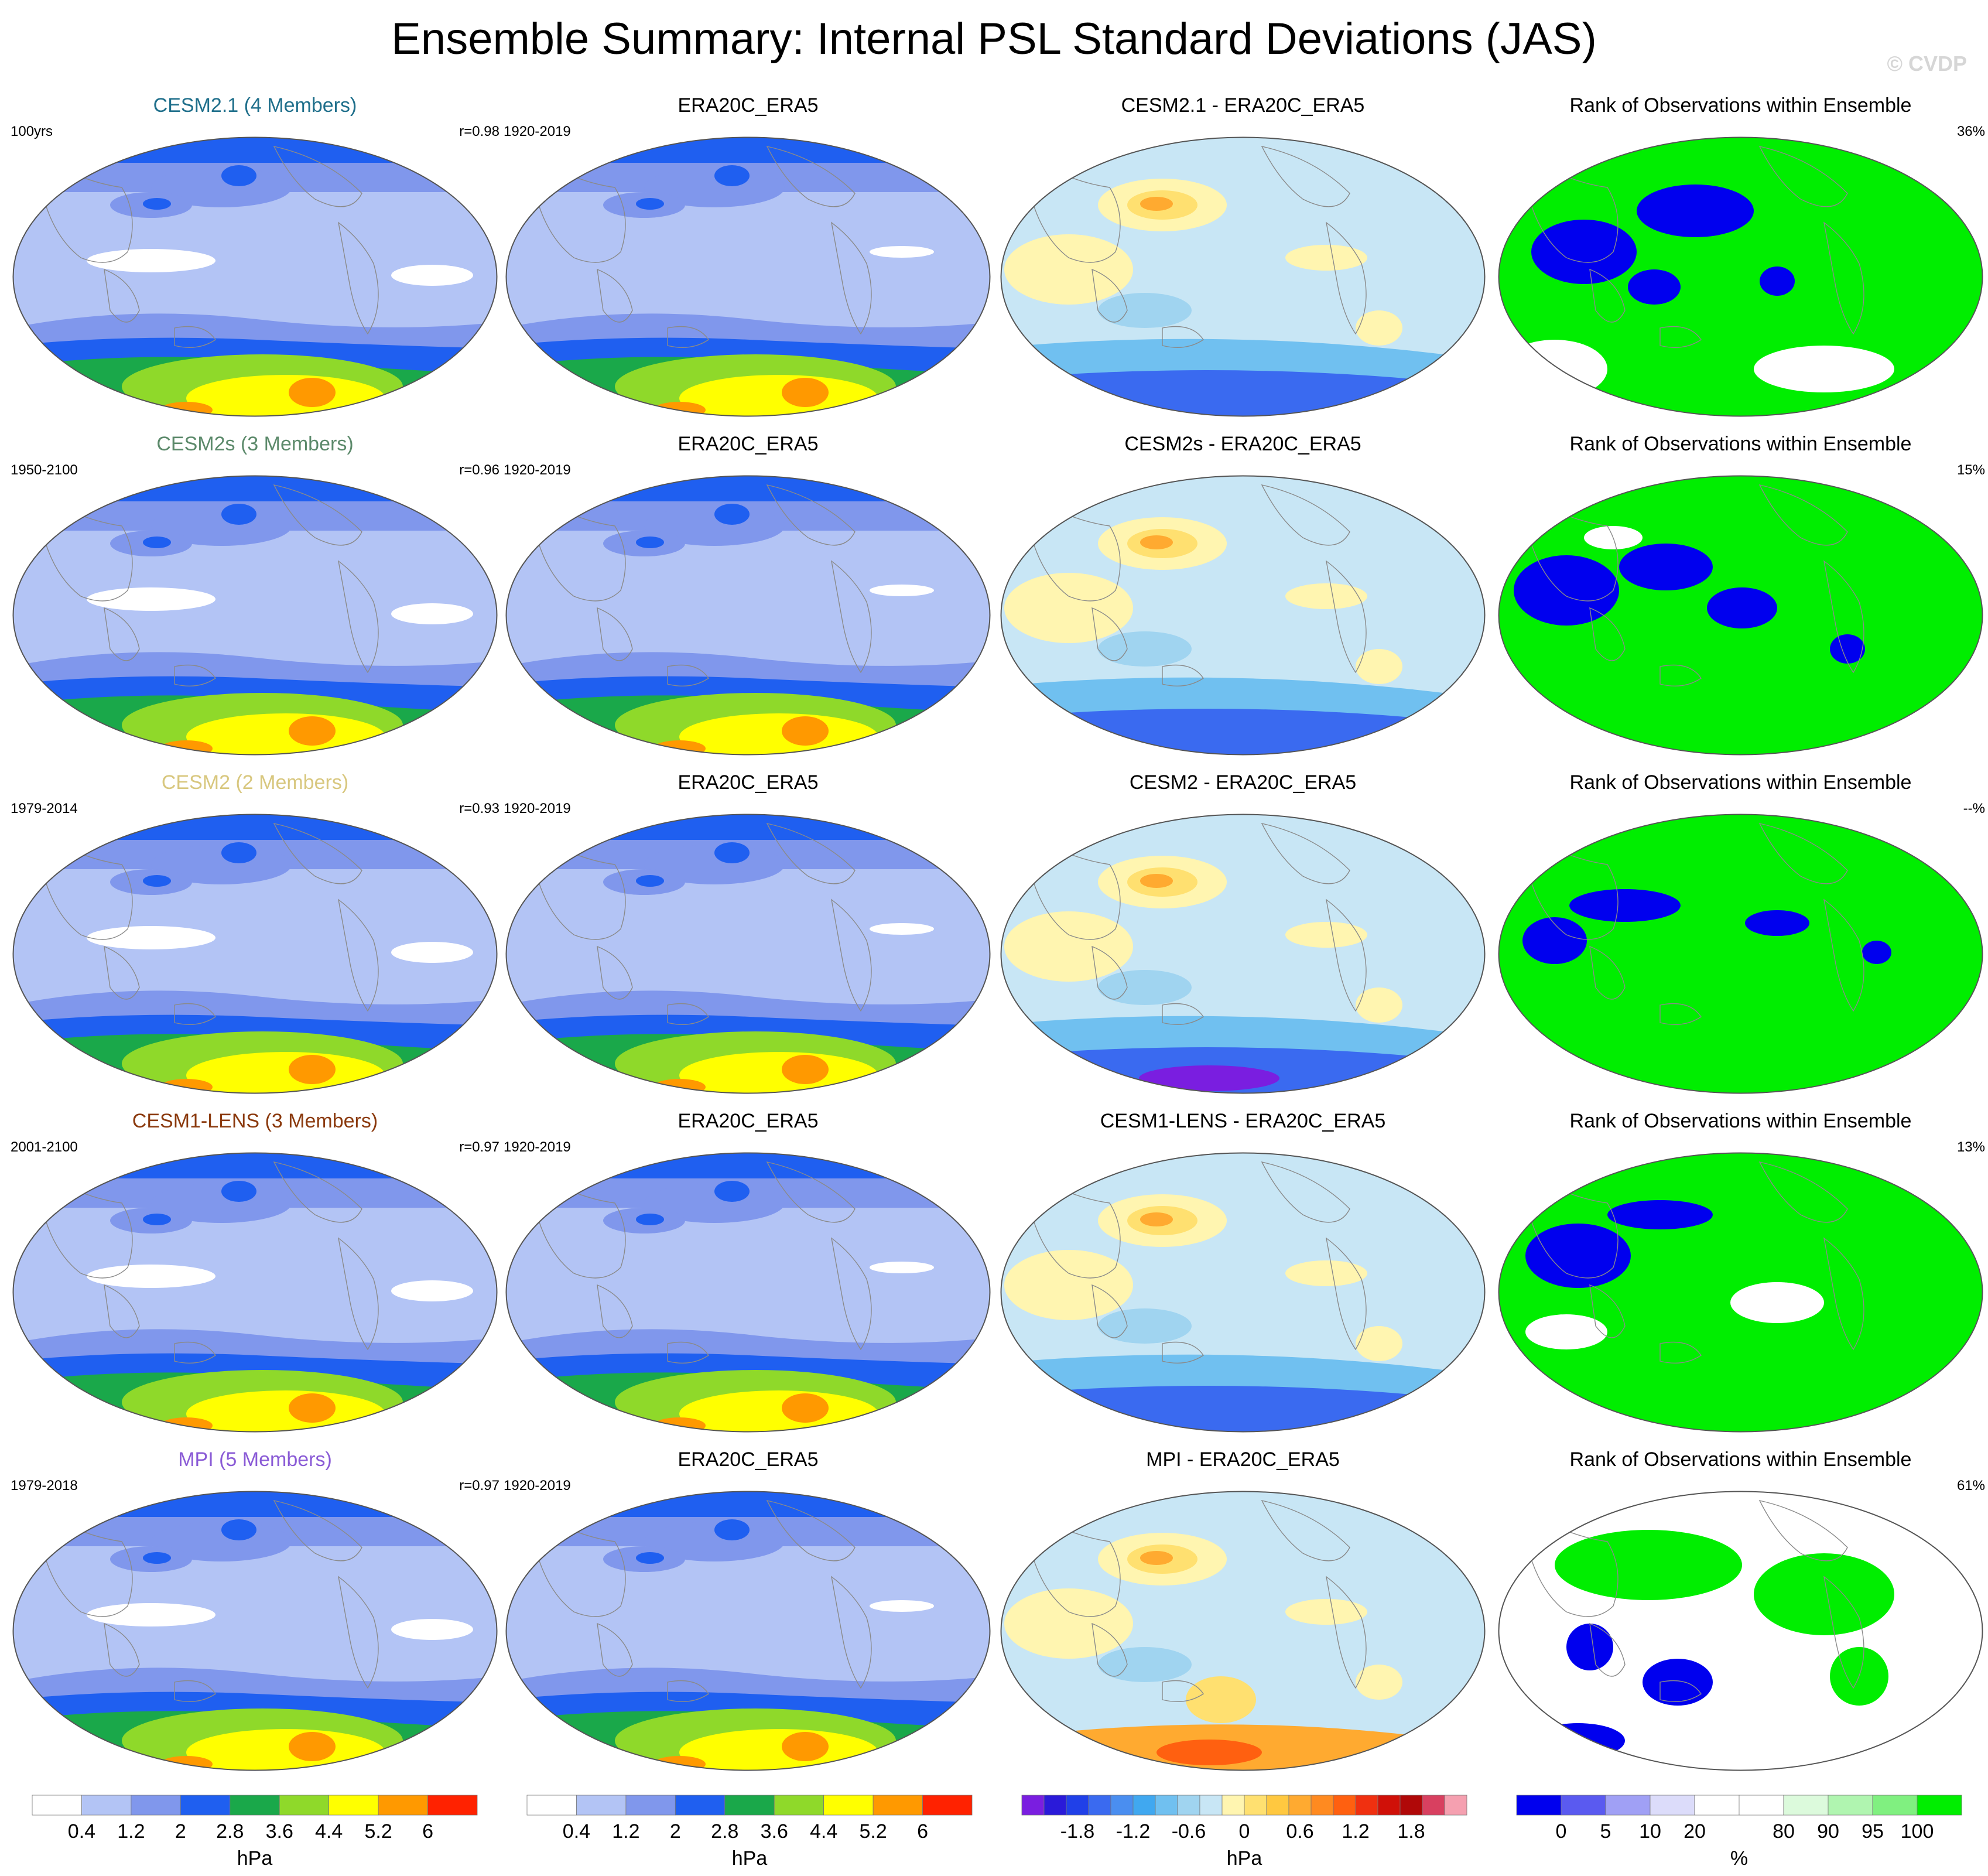  Describe the element at coordinates (1606, 1831) in the screenshot. I see `colorbar-tick-label: 5` at that location.